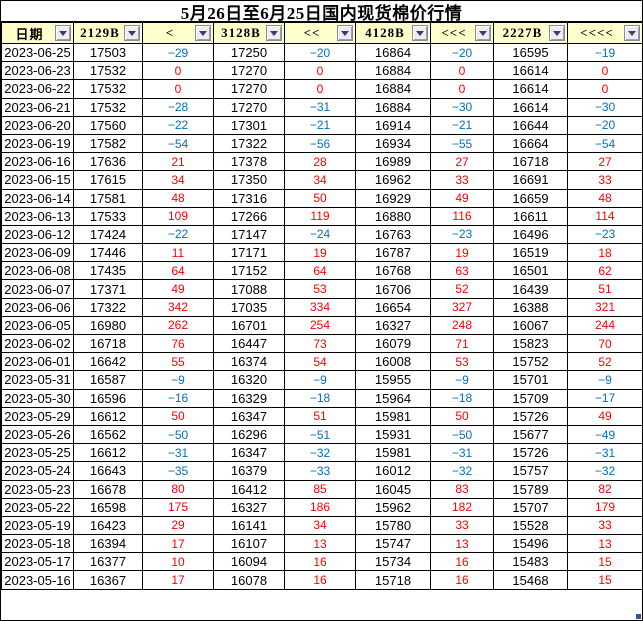 This screenshot has width=643, height=621. Describe the element at coordinates (249, 489) in the screenshot. I see `price-cell: 16412` at that location.